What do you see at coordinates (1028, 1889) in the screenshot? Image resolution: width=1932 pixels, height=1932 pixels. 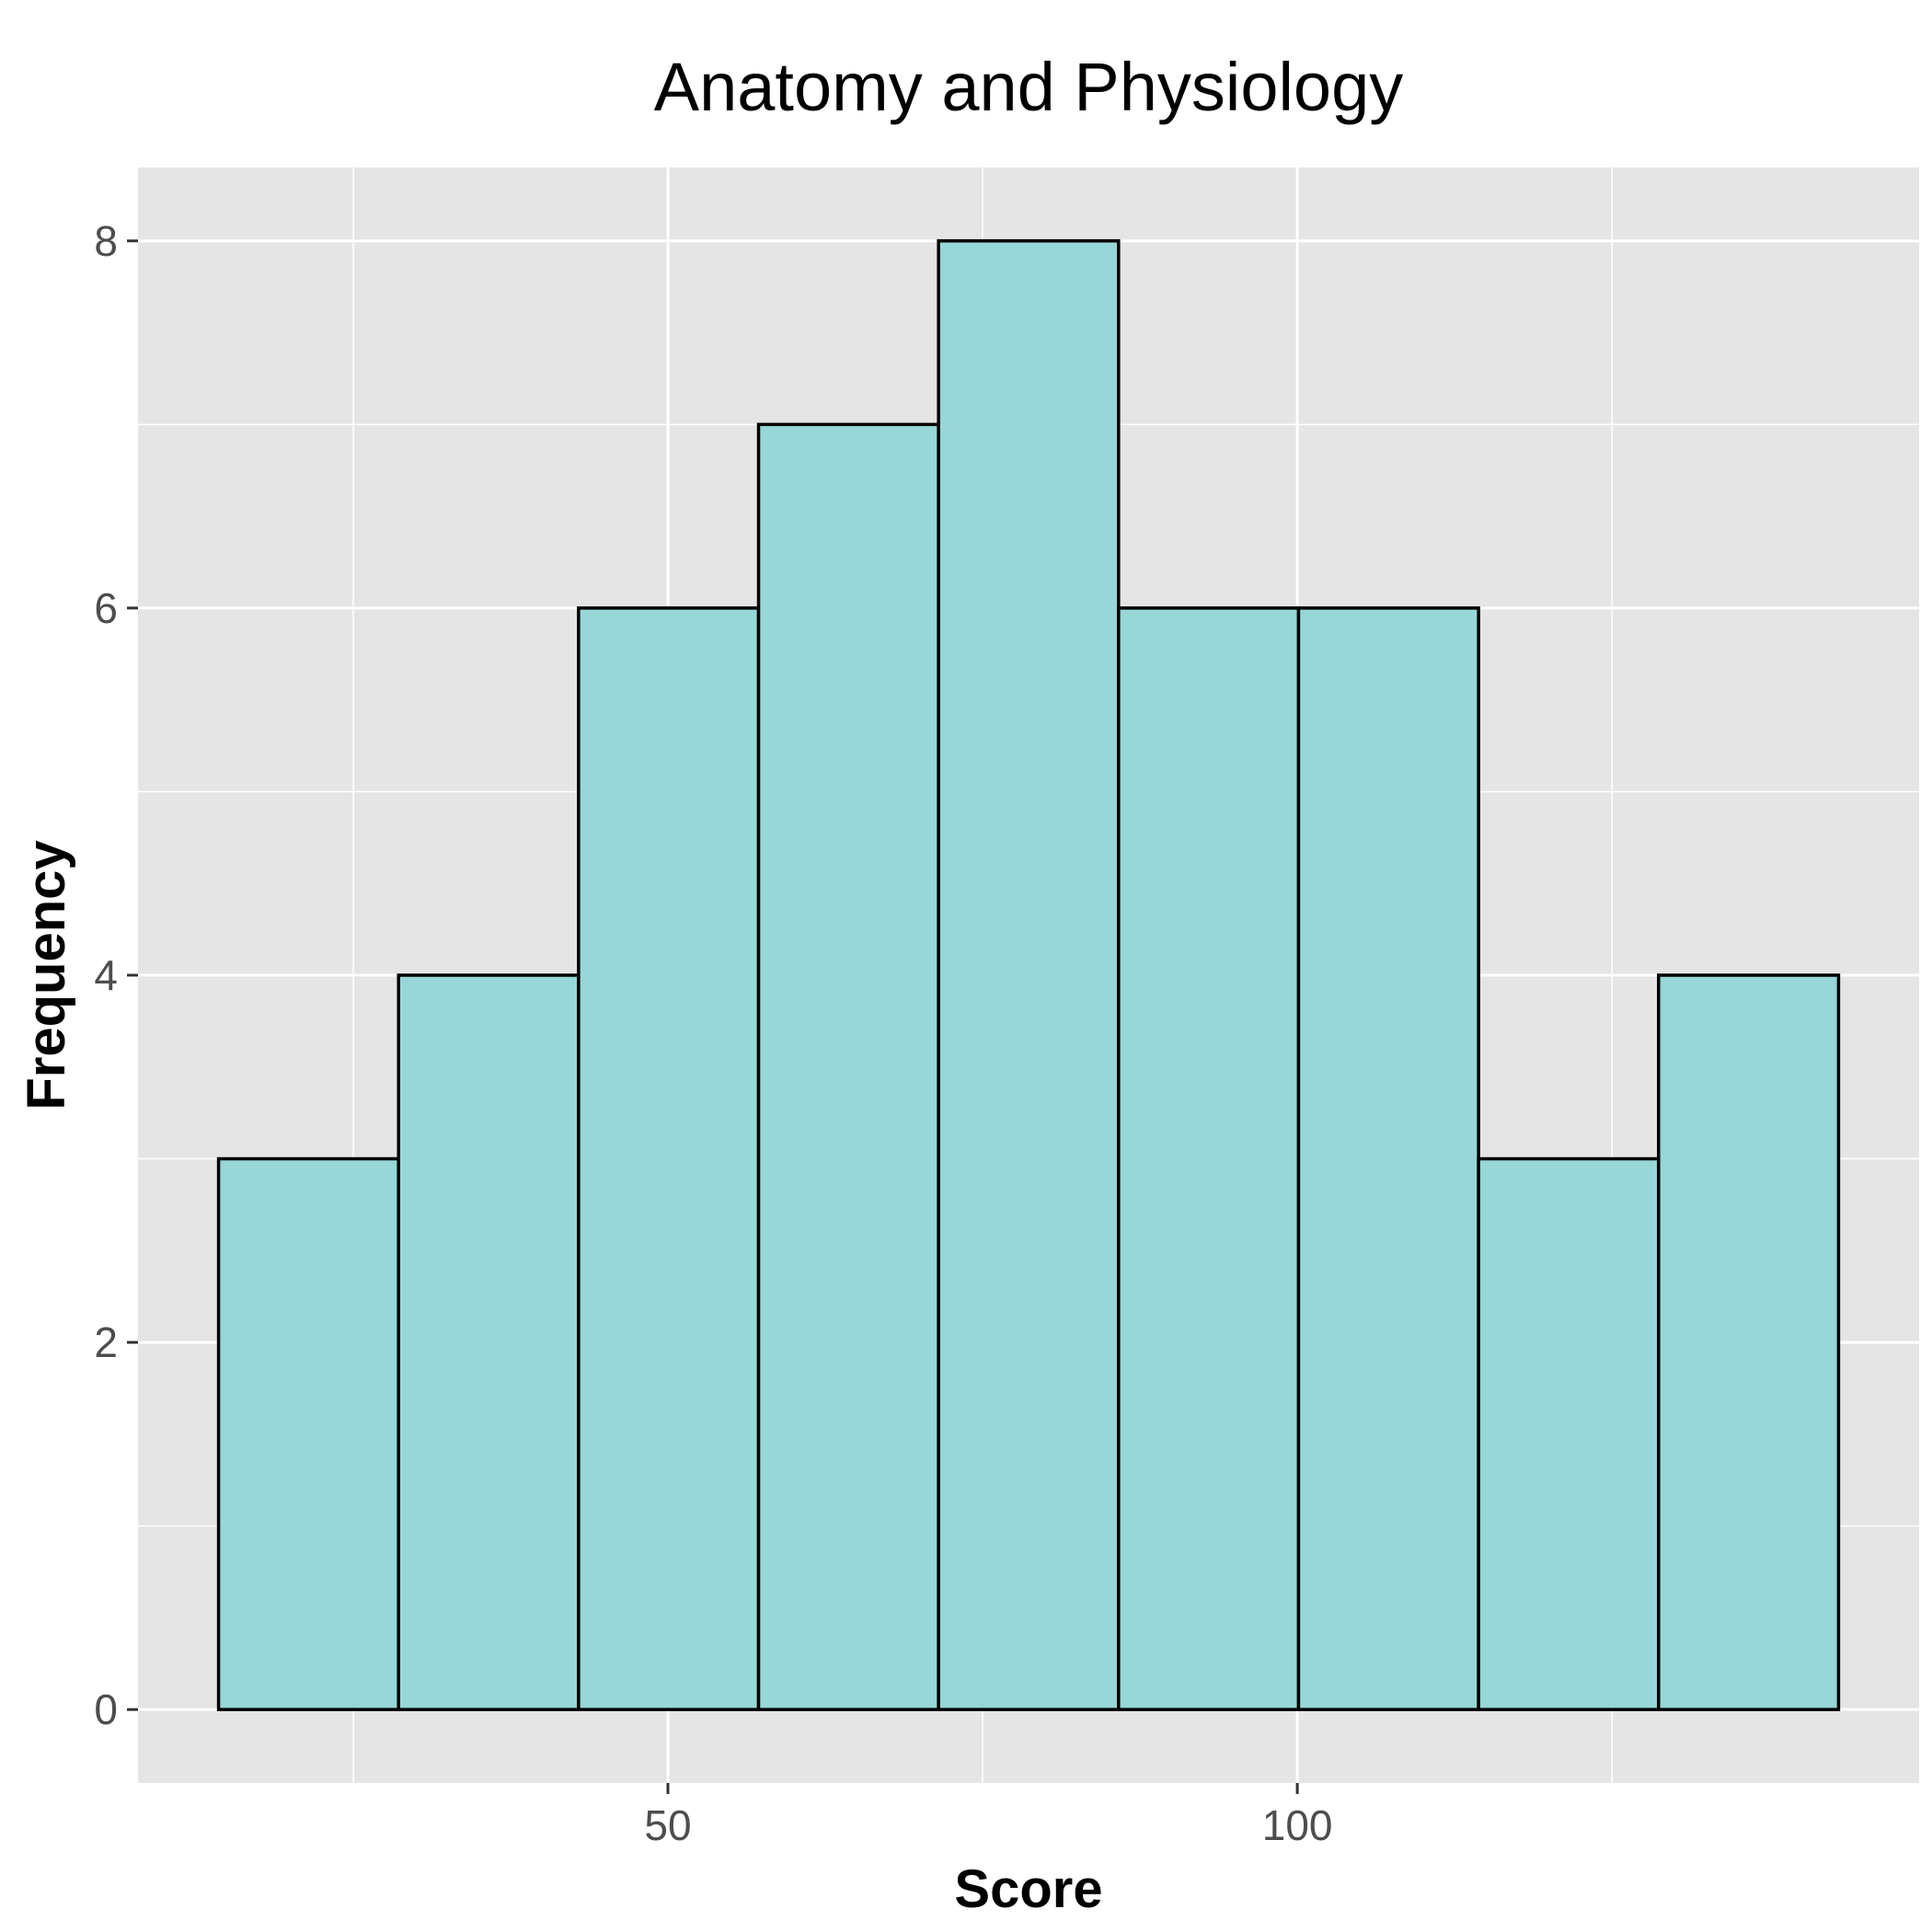 I see `x-axis-title: Score` at bounding box center [1028, 1889].